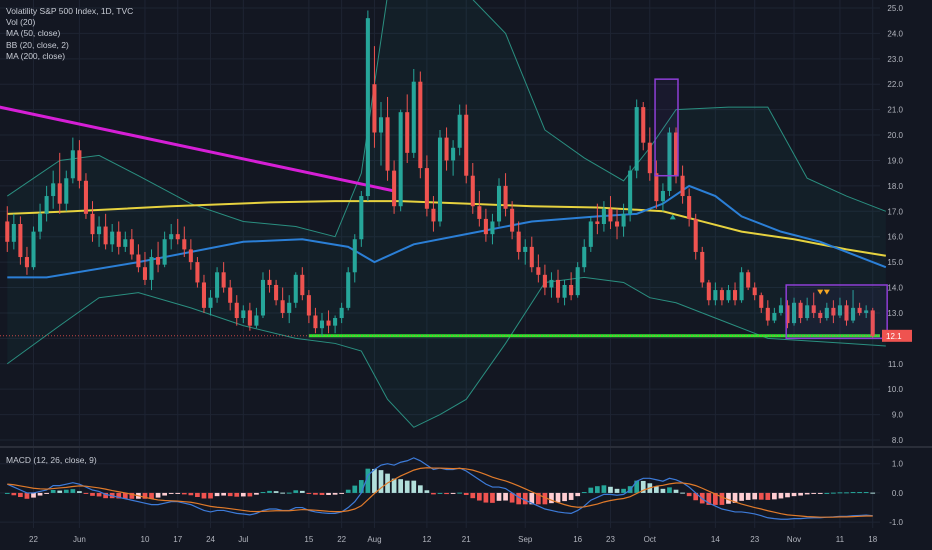 The image size is (932, 550). What do you see at coordinates (33, 539) in the screenshot?
I see `time-tick-label: 22` at bounding box center [33, 539].